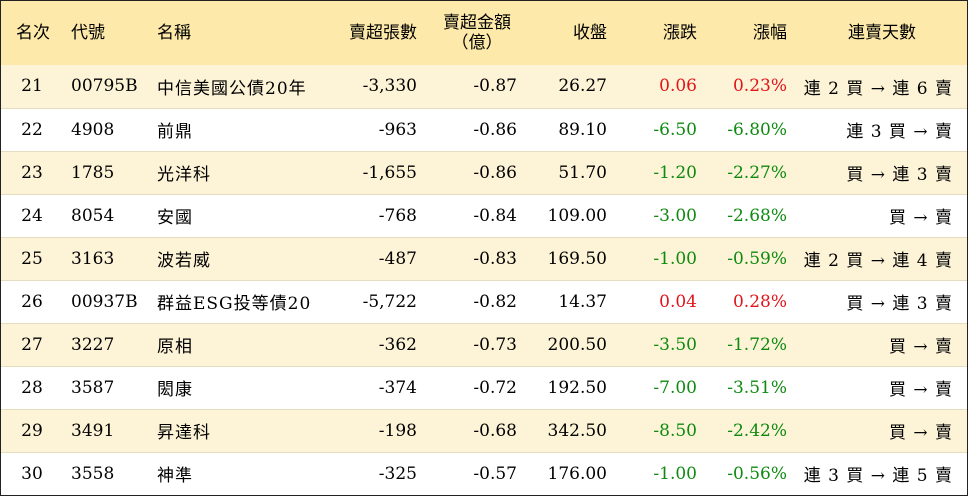 The image size is (968, 496). I want to click on cell-consecutive-days: 連 2 買 → 連 4 賣, so click(882, 258).